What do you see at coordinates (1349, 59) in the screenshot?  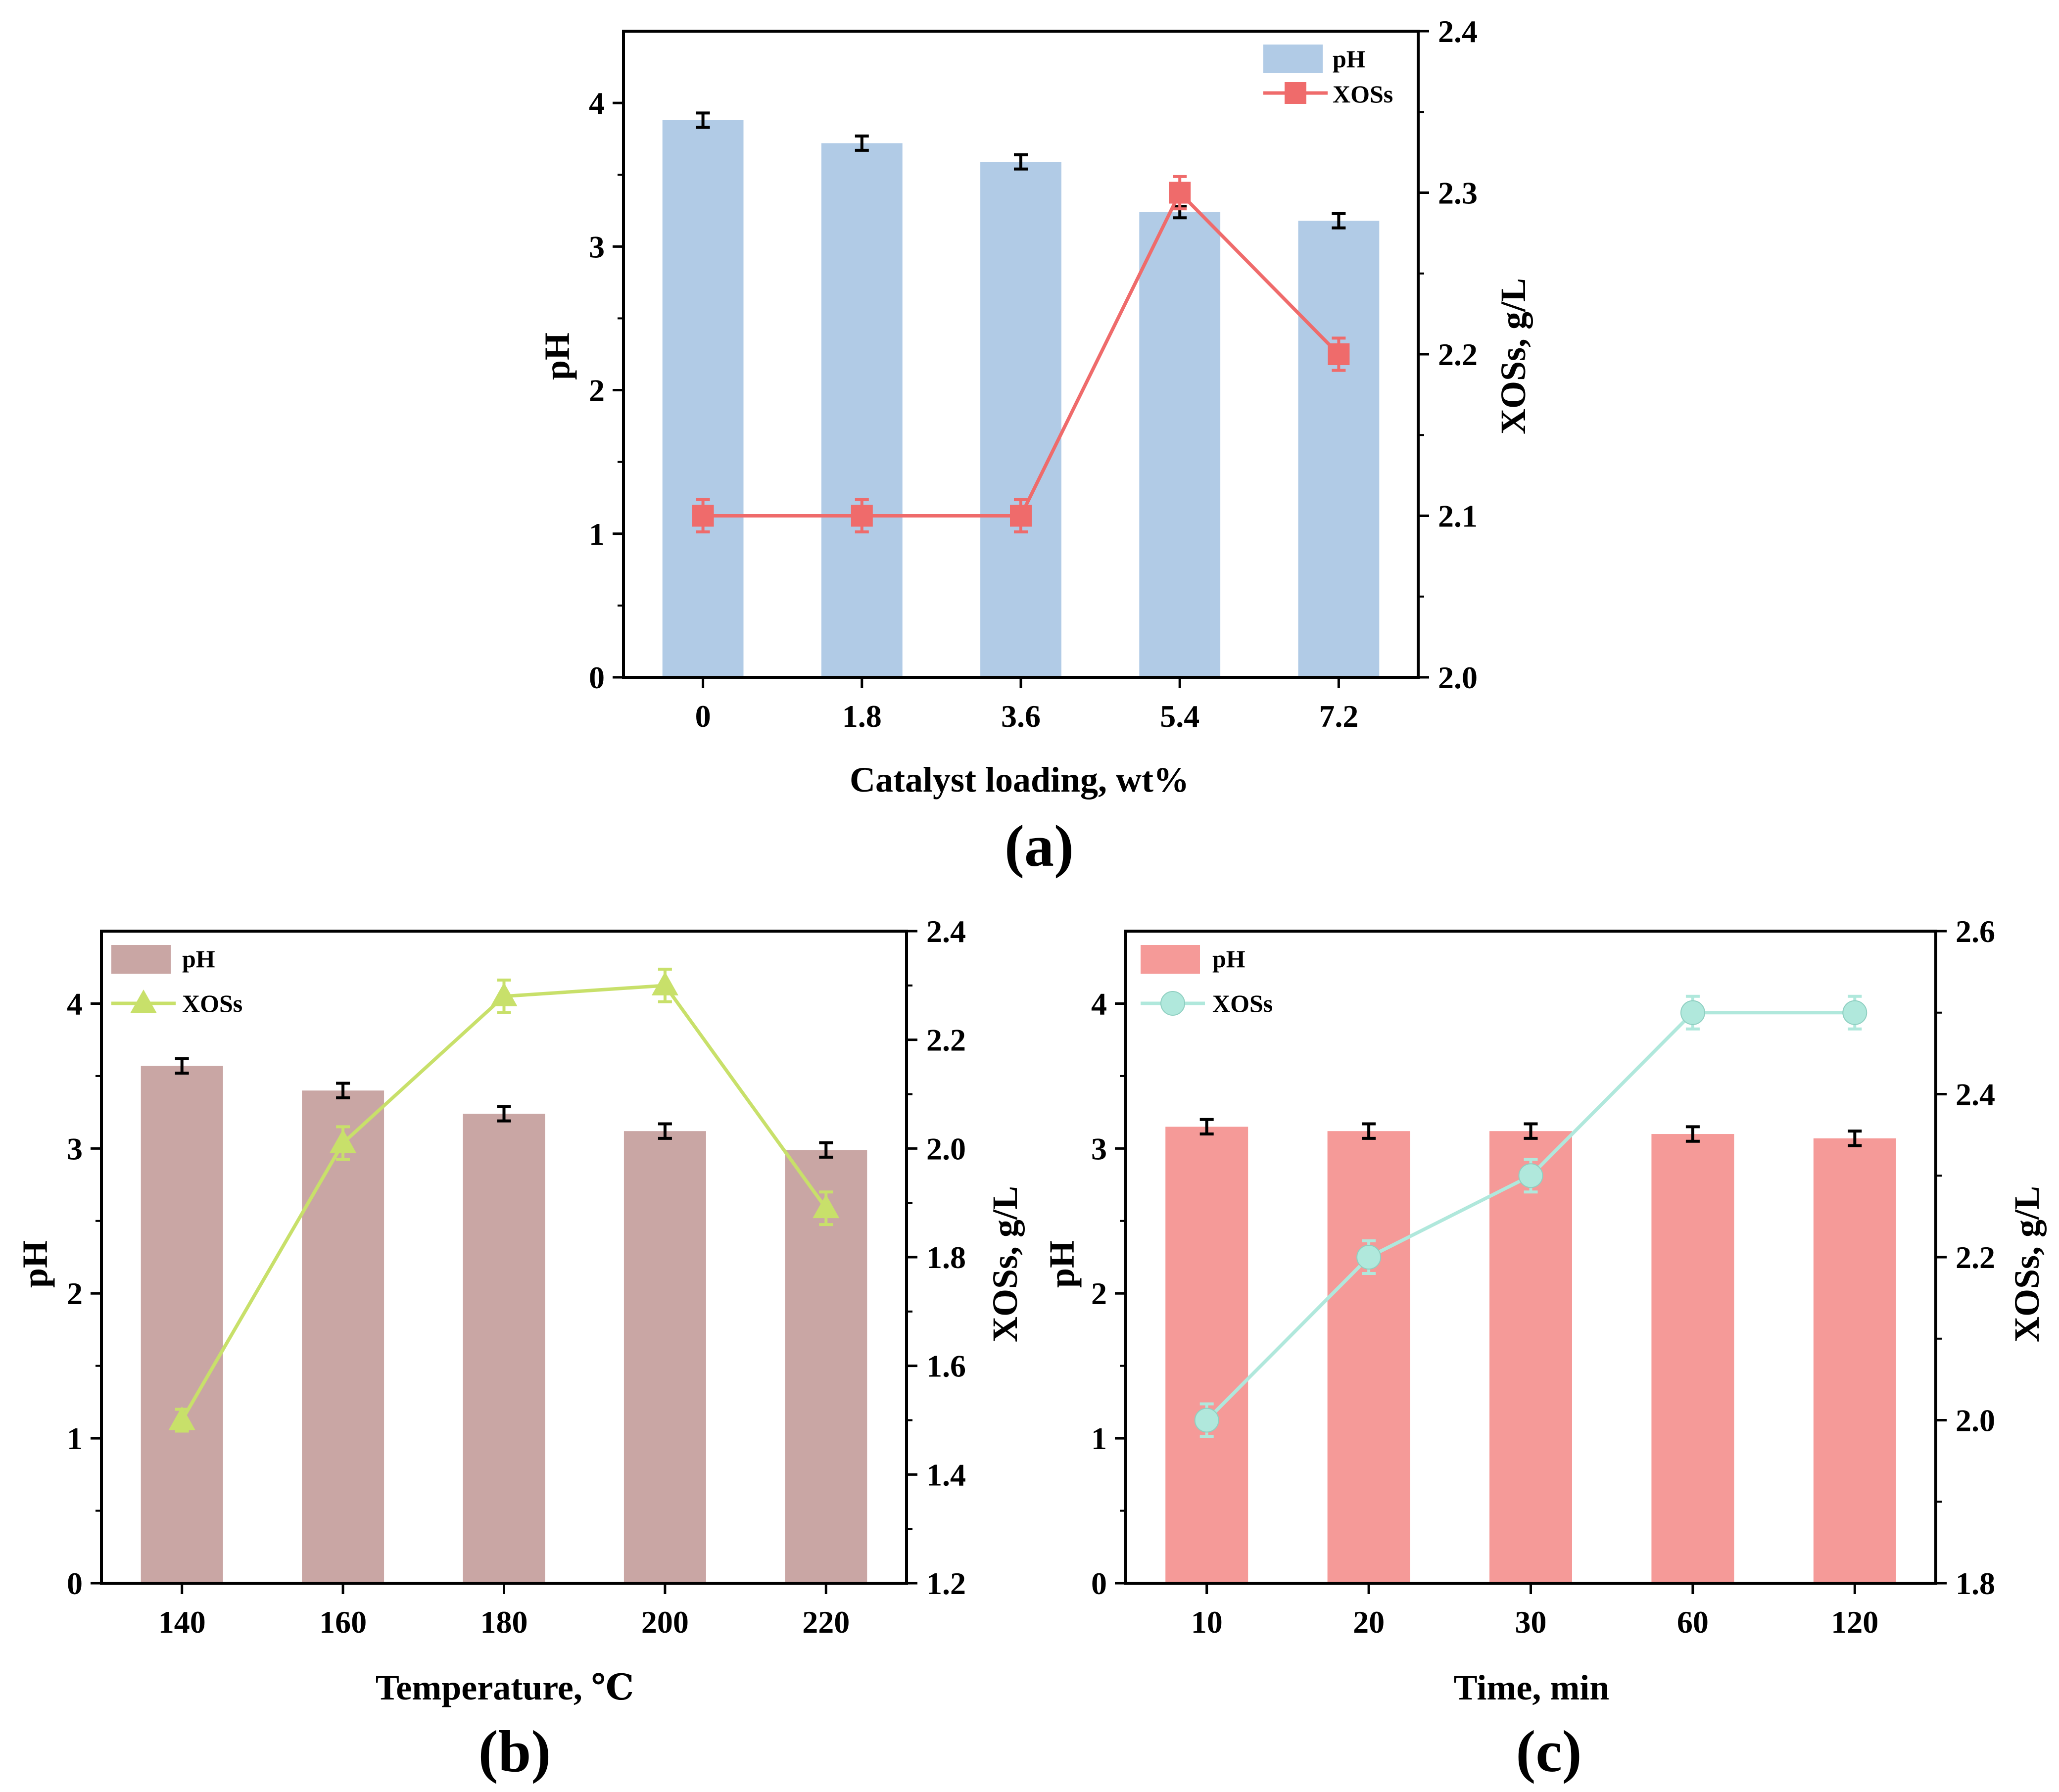 I see `panel-a-legend-label-ph: pH` at bounding box center [1349, 59].